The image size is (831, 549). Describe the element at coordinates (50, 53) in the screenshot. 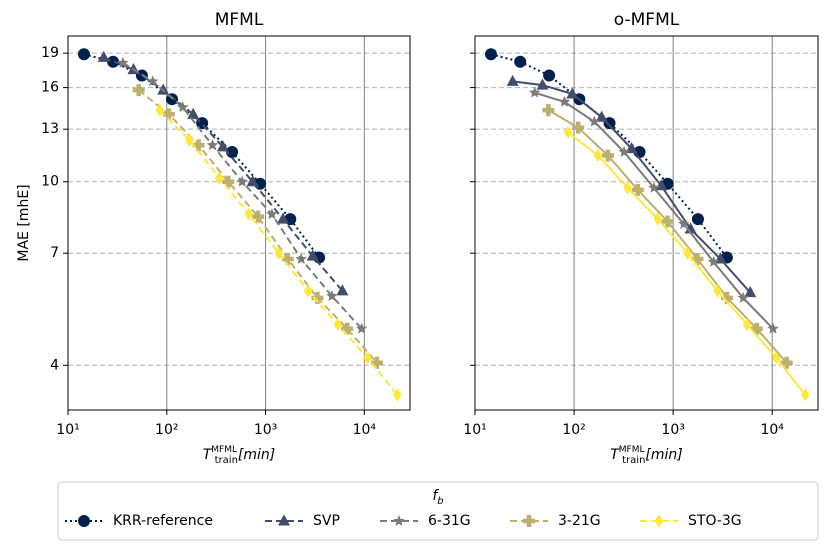

I see `y-tick-label: 19` at that location.